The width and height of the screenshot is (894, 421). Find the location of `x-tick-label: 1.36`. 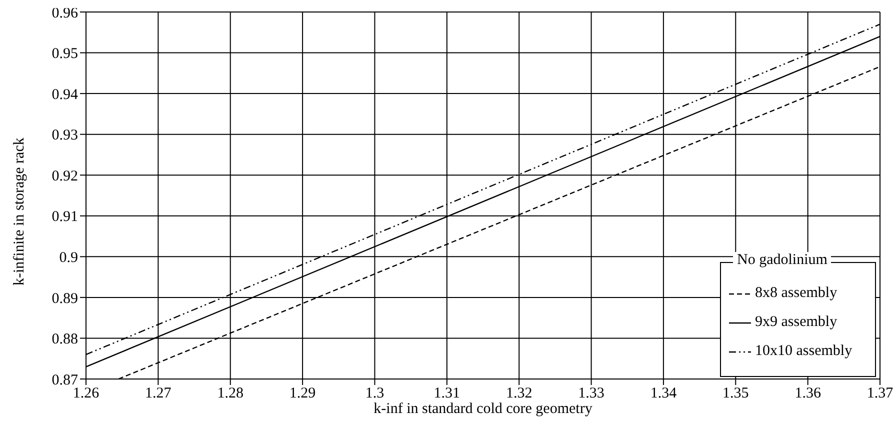

x-tick-label: 1.36 is located at coordinates (808, 394).